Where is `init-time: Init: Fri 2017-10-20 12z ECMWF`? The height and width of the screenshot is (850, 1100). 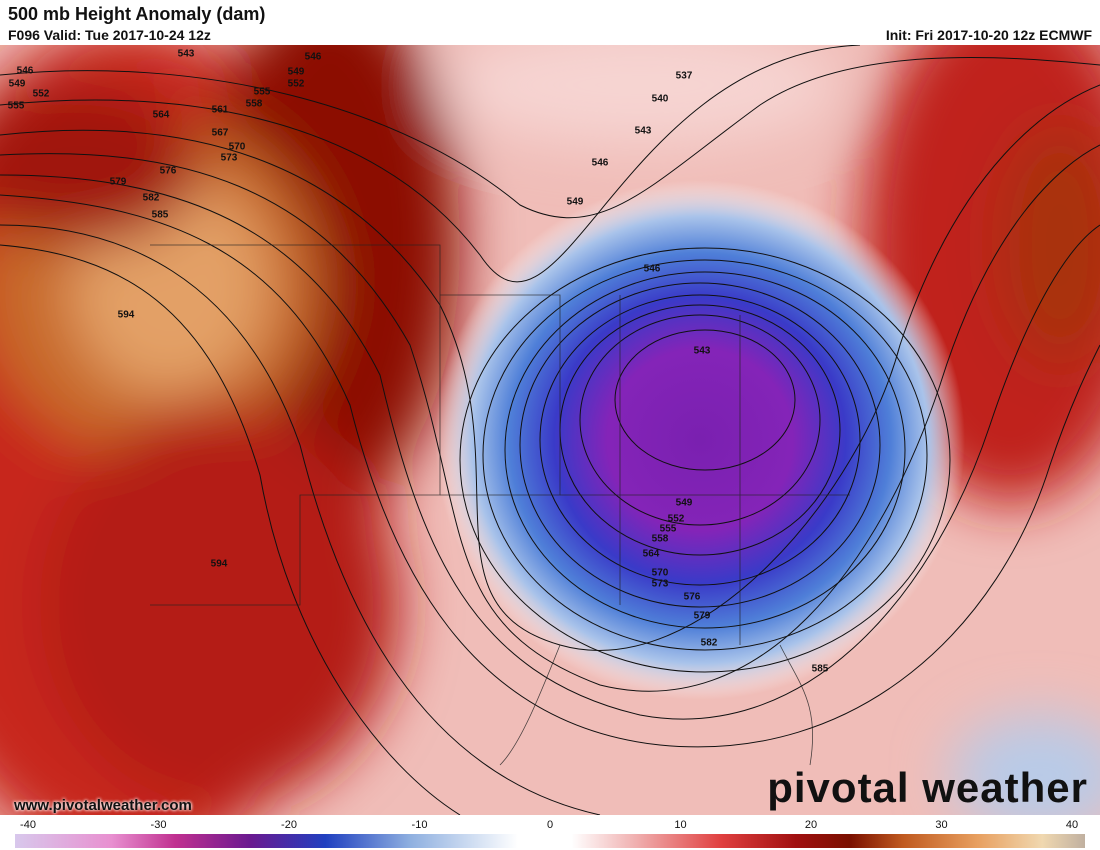
init-time: Init: Fri 2017-10-20 12z ECMWF is located at coordinates (988, 35).